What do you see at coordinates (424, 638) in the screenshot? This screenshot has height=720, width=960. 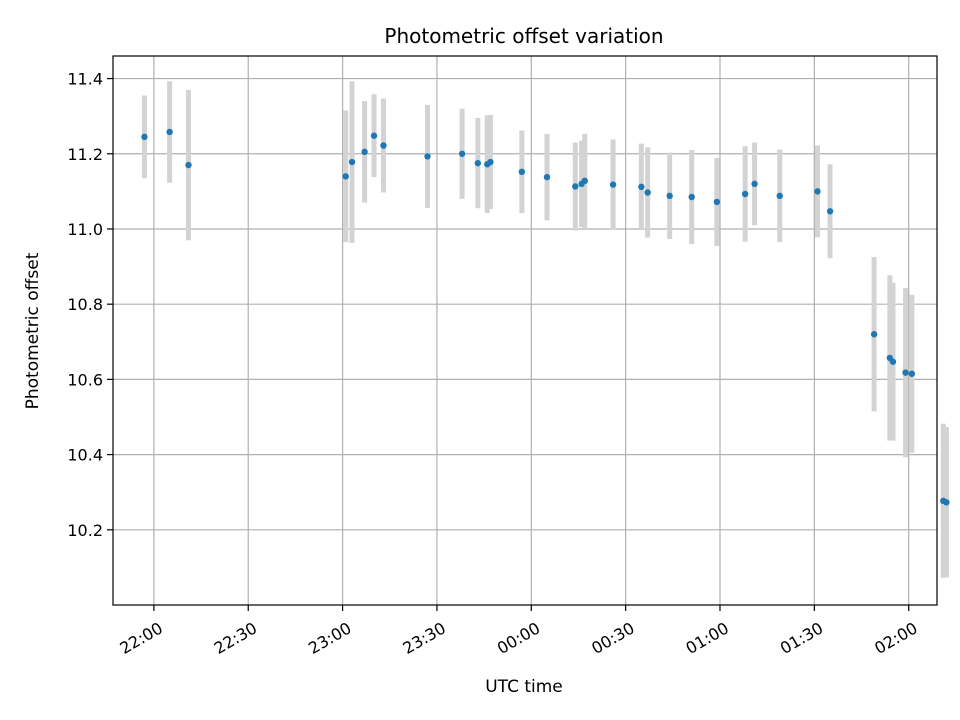 I see `x-tick-label: 23:30` at bounding box center [424, 638].